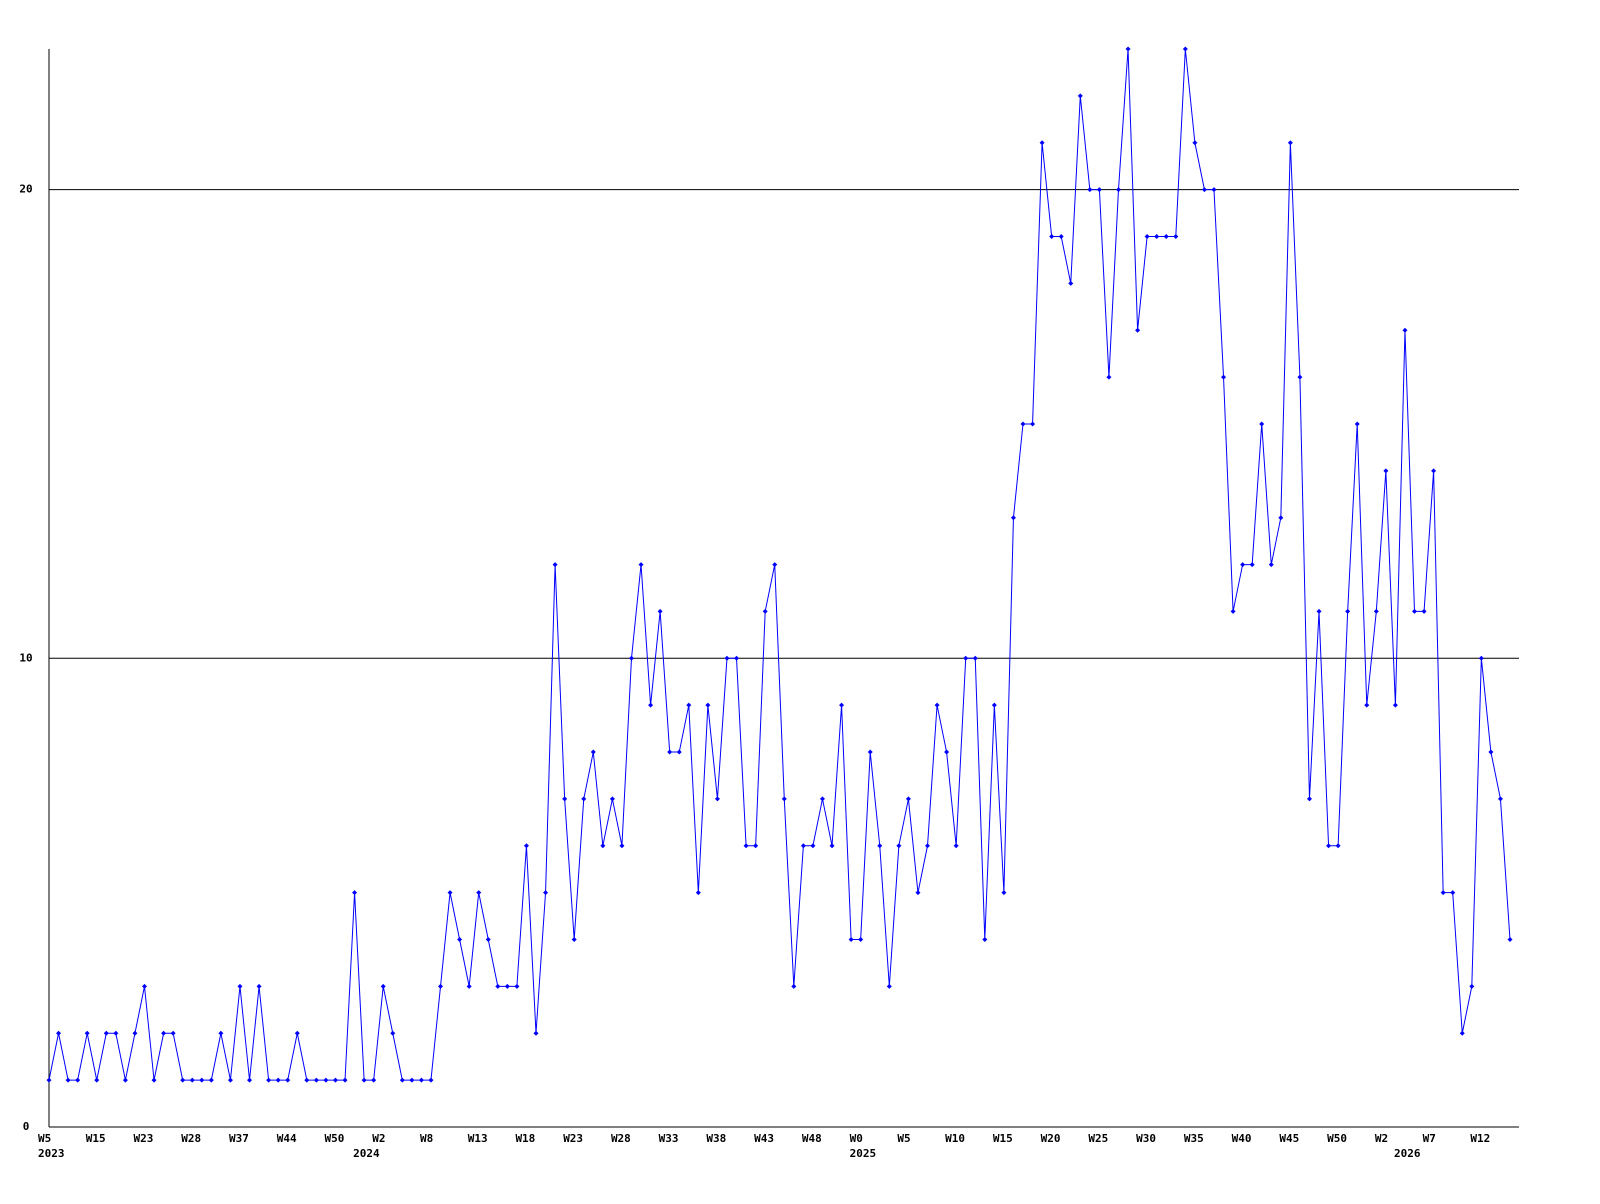 The height and width of the screenshot is (1204, 1600). What do you see at coordinates (25, 189) in the screenshot?
I see `y-tick-label: 20` at bounding box center [25, 189].